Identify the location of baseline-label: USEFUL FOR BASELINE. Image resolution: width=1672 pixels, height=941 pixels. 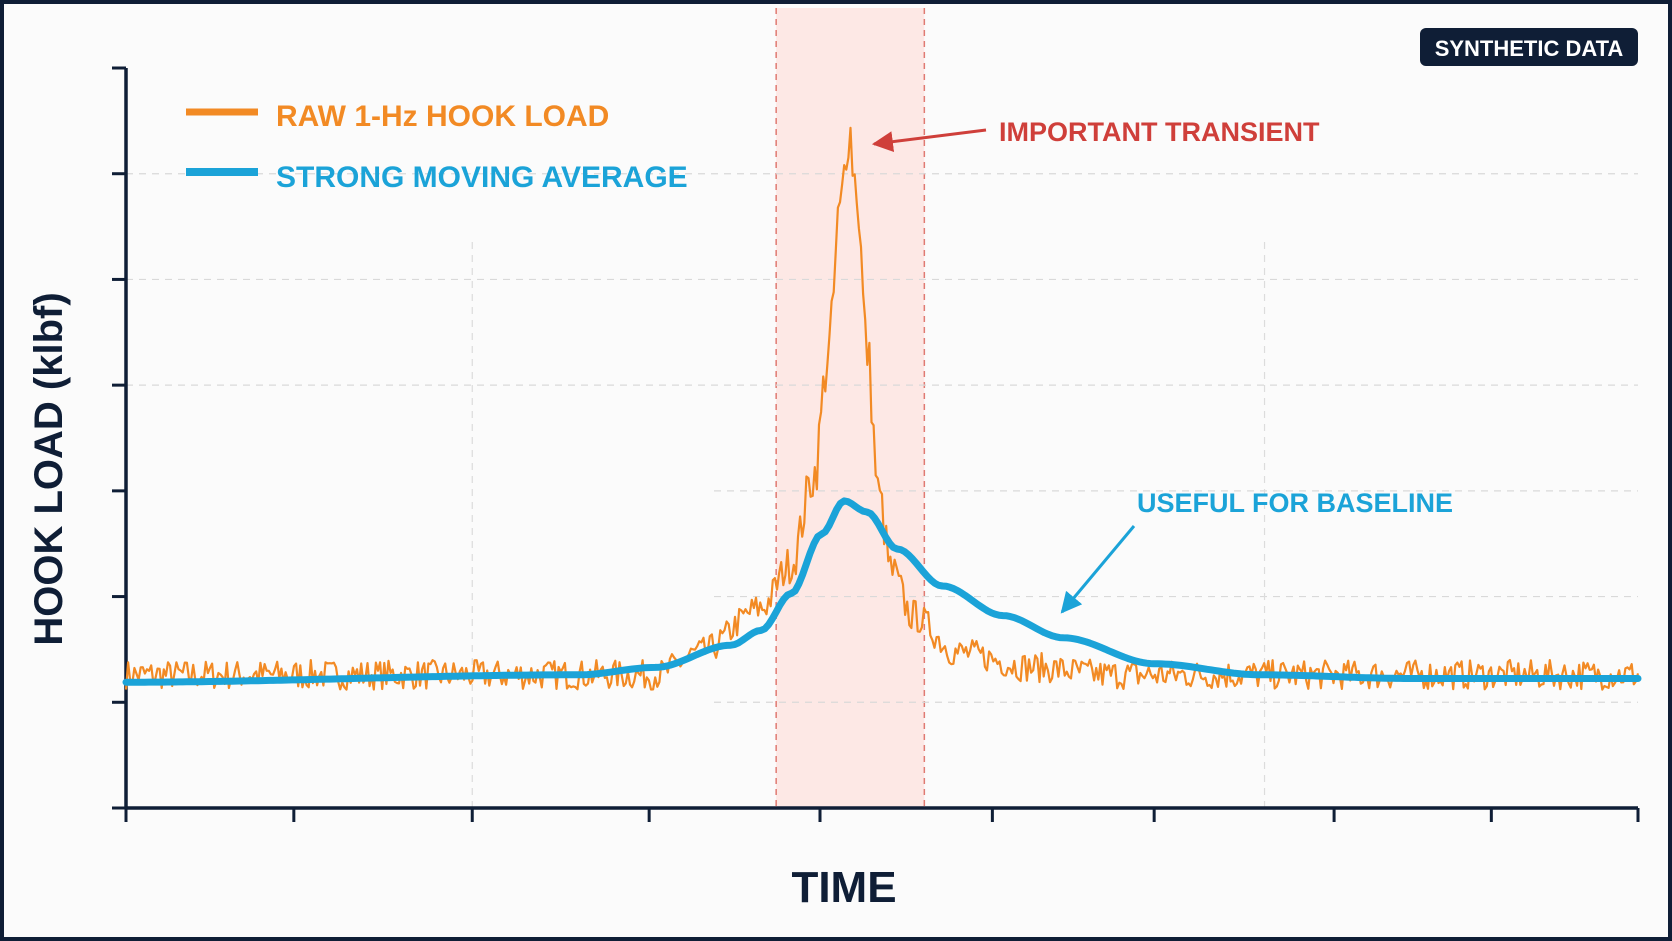
(1295, 503).